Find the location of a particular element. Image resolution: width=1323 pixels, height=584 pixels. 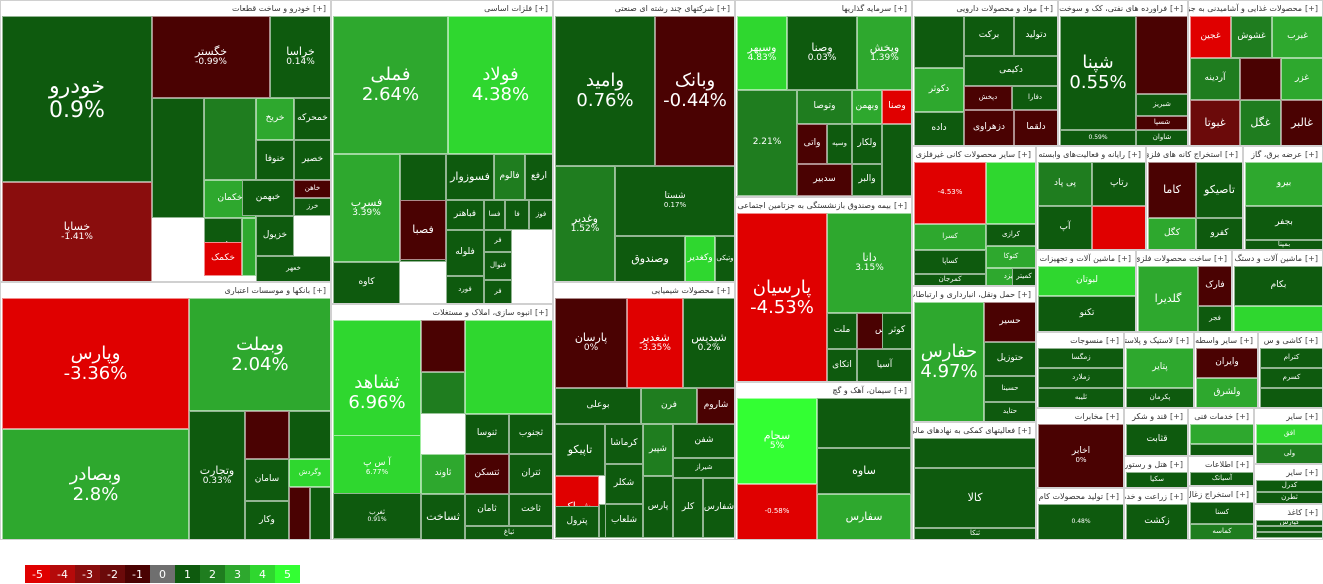

stock-tile: خعهر is located at coordinates (293, 268).